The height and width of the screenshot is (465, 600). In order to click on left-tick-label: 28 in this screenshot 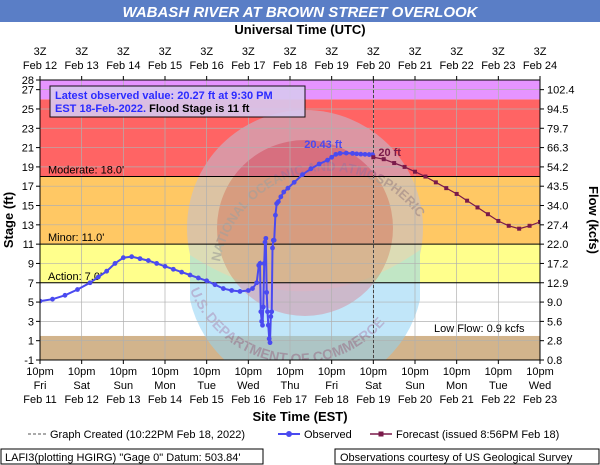, I will do `click(28, 81)`.